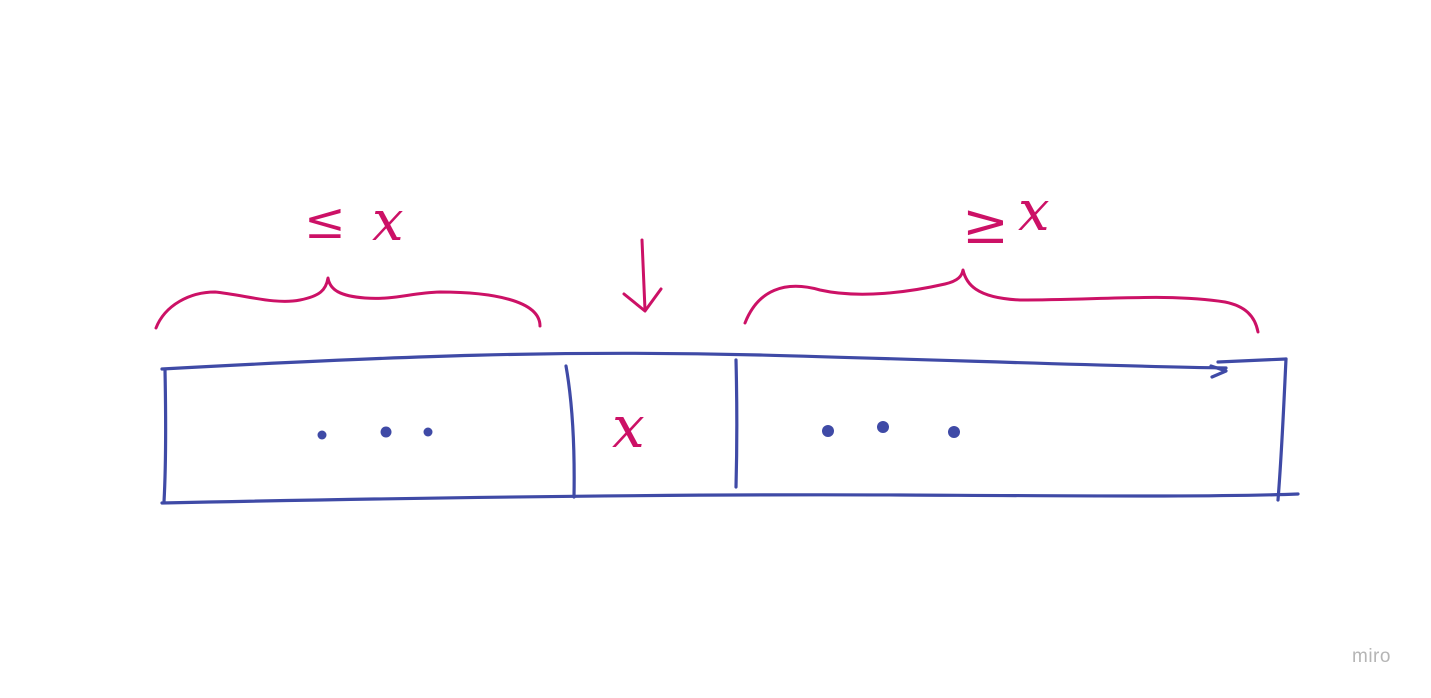  I want to click on array-right-edge, so click(1282, 429).